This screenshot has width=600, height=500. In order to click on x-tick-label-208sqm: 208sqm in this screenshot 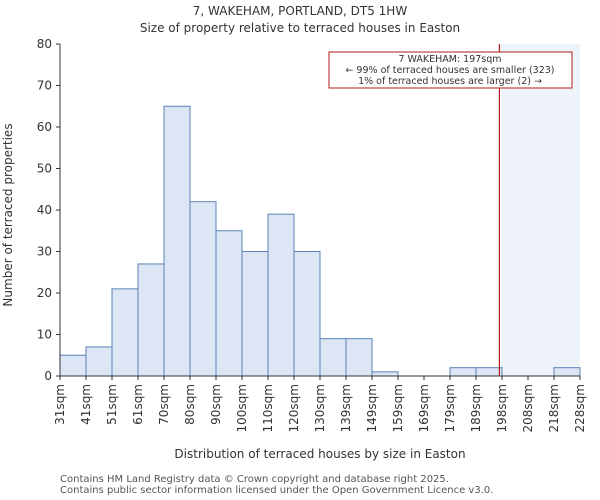, I will do `click(528, 408)`.